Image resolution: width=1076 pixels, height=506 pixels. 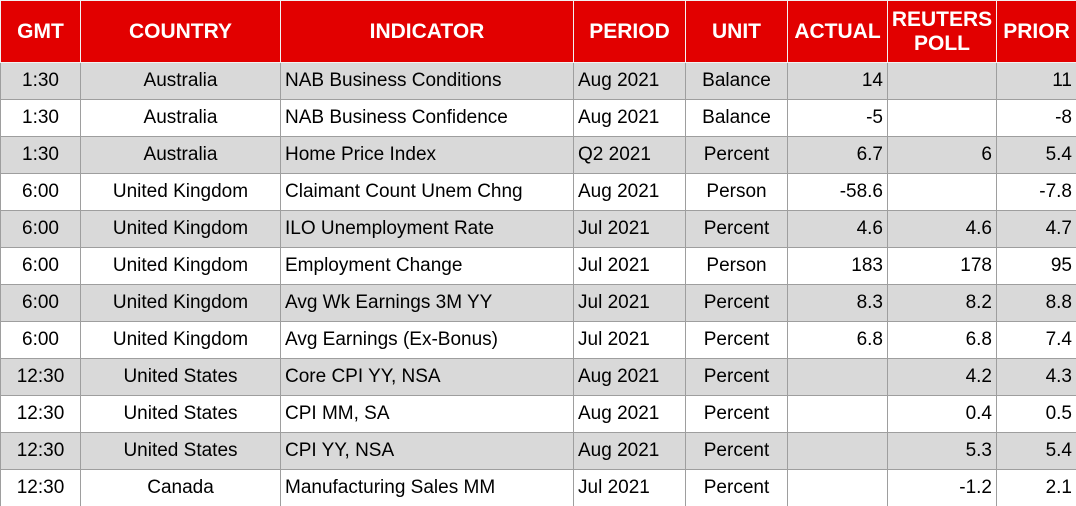 I want to click on header-cell: PRIOR, so click(x=1036, y=31).